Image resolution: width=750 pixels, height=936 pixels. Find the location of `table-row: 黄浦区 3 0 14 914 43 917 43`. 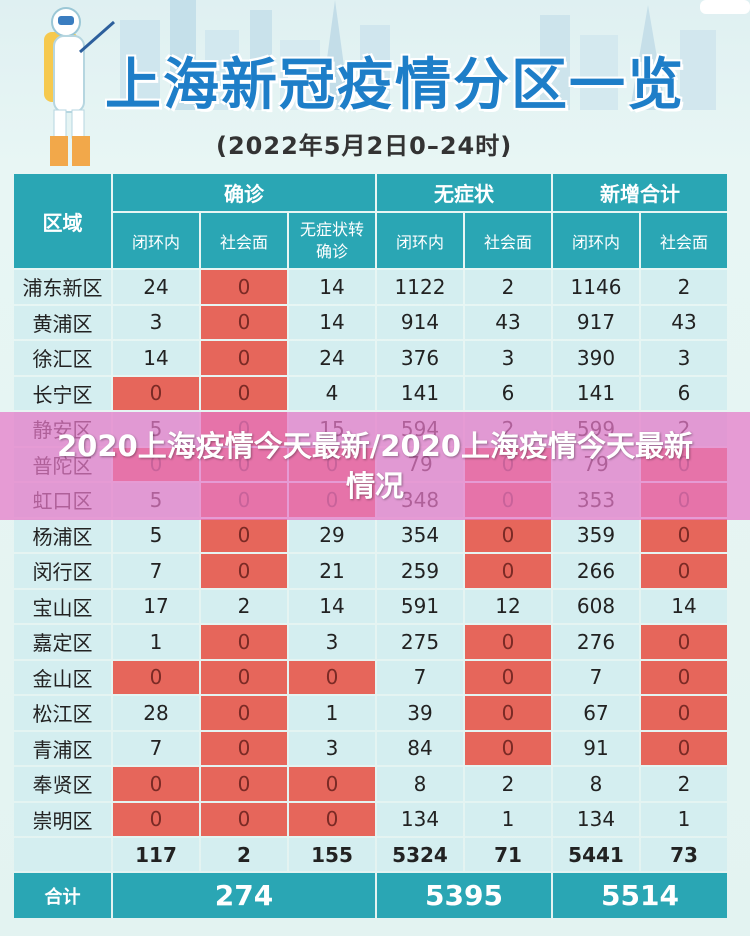

table-row: 黄浦区 3 0 14 914 43 917 43 is located at coordinates (370, 322).